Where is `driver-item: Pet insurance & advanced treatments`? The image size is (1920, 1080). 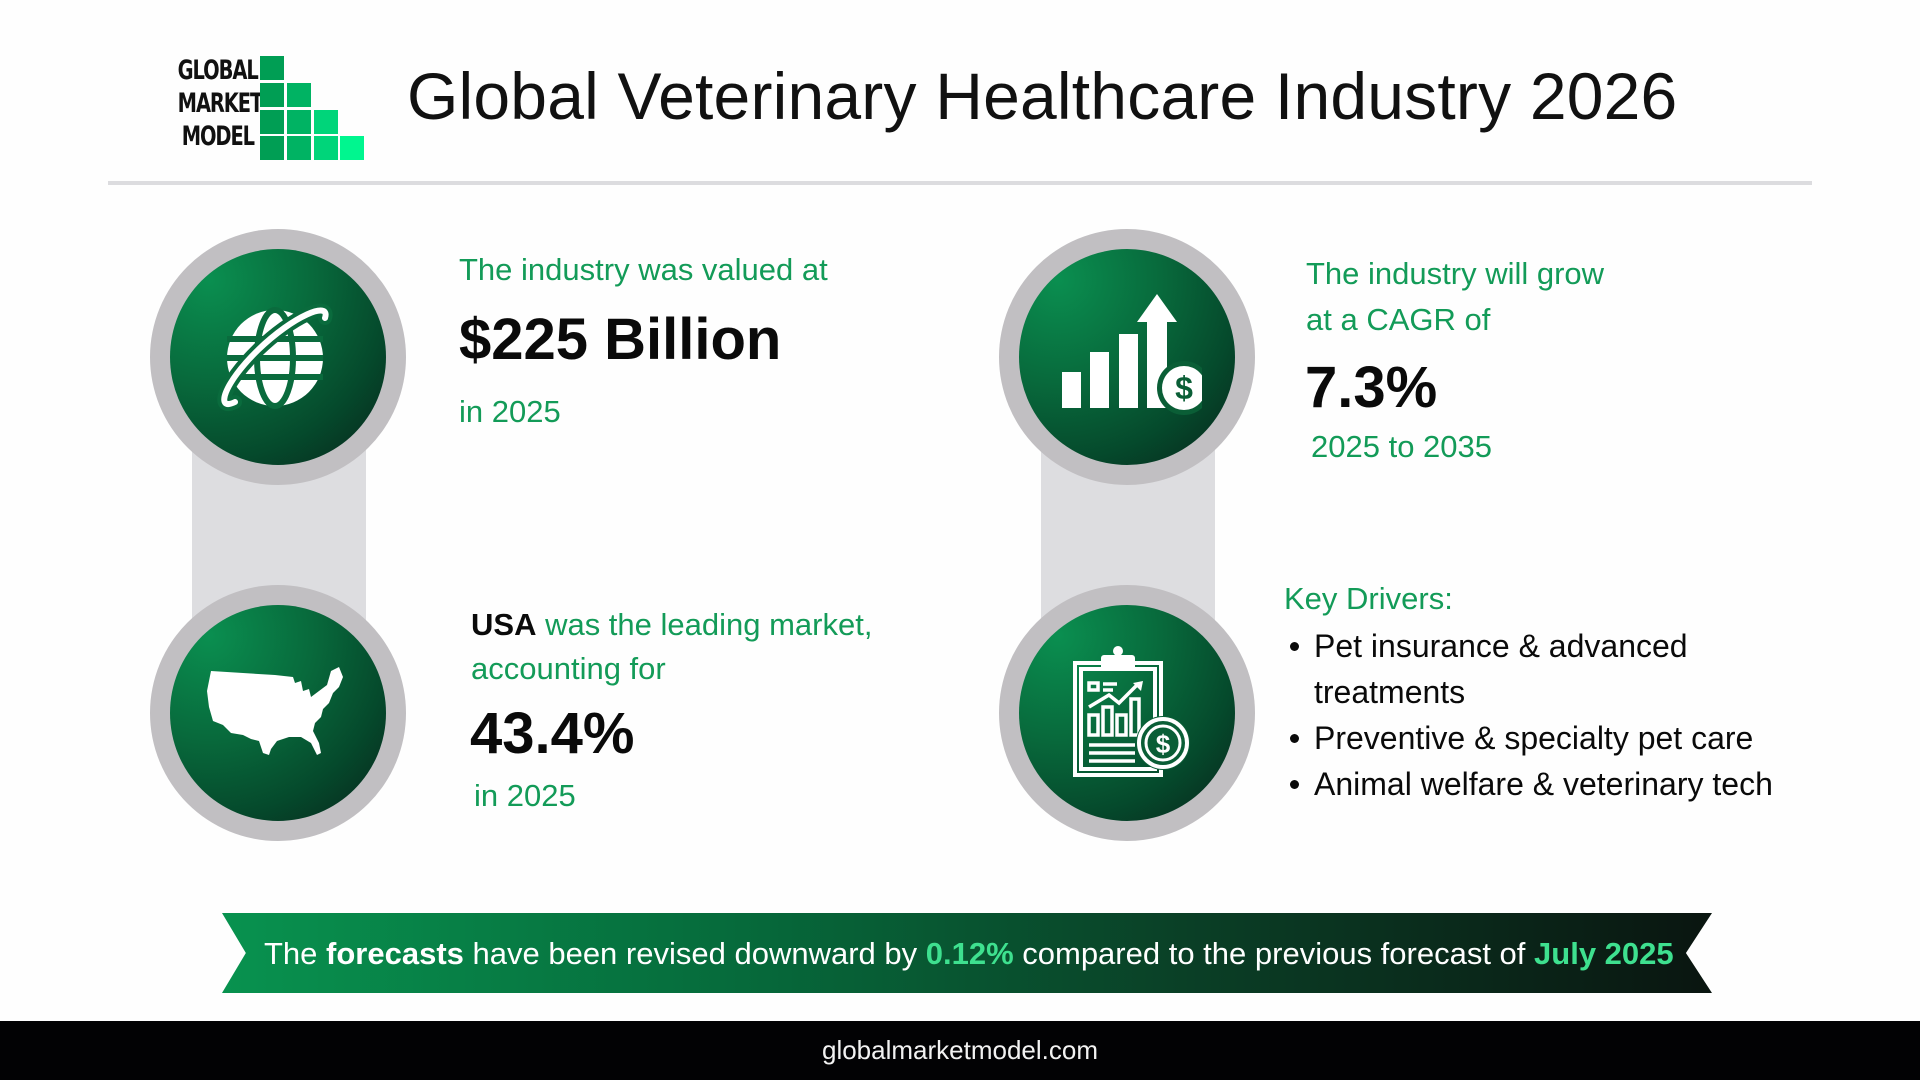
driver-item: Pet insurance & advanced treatments is located at coordinates (1549, 669).